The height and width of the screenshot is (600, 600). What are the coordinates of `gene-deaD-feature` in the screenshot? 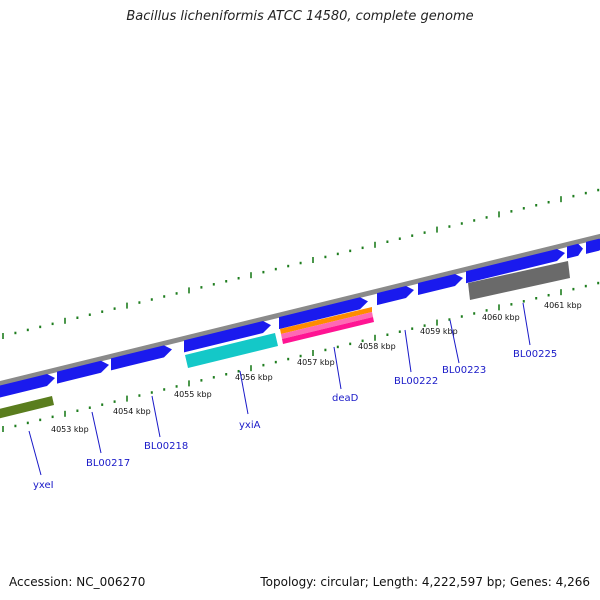 It's located at (327, 325).